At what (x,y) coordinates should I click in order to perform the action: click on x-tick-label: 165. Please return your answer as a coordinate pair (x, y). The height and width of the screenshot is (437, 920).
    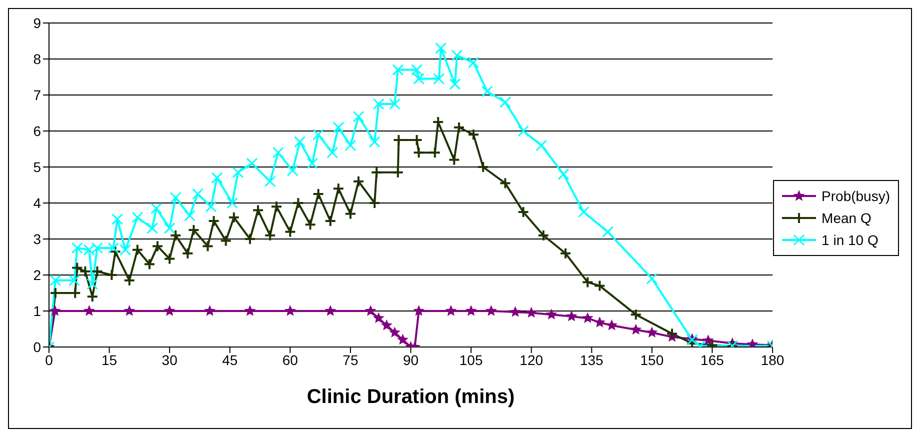
    Looking at the image, I should click on (712, 360).